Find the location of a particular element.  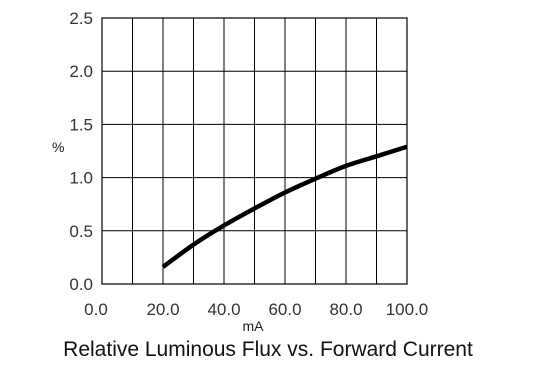

y-tick-label: 2.0 is located at coordinates (81, 71).